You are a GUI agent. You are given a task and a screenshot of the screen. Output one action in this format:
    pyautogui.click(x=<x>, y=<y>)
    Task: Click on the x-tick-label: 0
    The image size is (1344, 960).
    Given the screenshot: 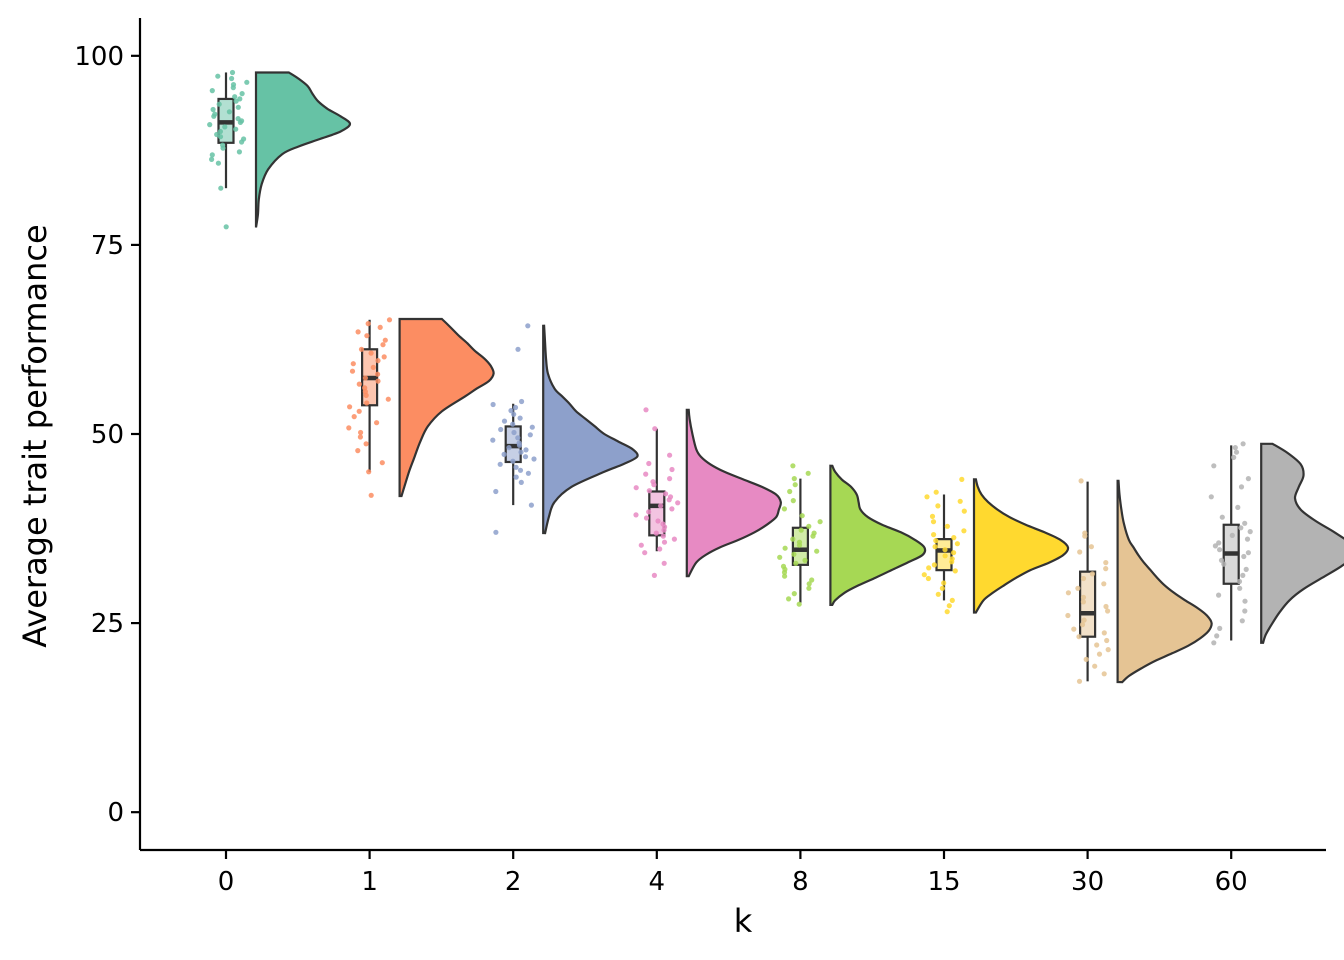 What is the action you would take?
    pyautogui.click(x=226, y=882)
    